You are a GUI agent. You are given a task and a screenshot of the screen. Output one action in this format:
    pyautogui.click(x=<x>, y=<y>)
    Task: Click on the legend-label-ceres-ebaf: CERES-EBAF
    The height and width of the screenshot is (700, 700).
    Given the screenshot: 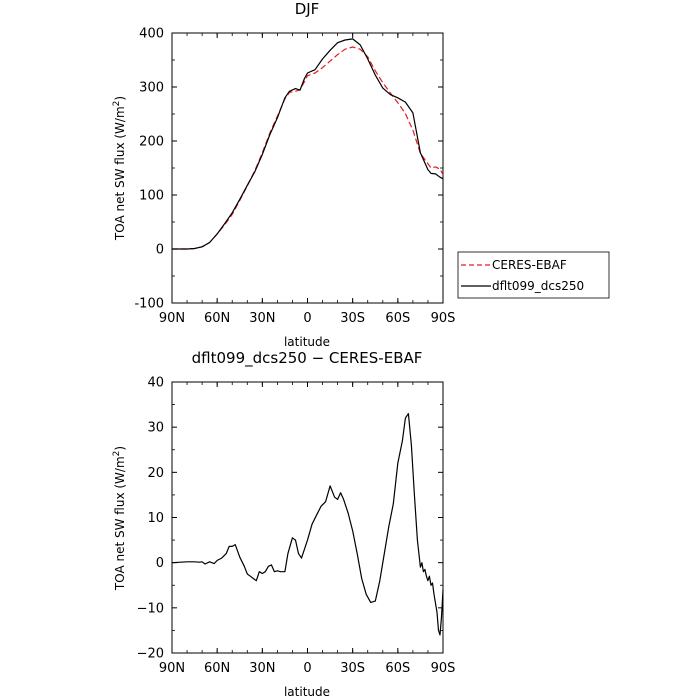 What is the action you would take?
    pyautogui.click(x=529, y=265)
    